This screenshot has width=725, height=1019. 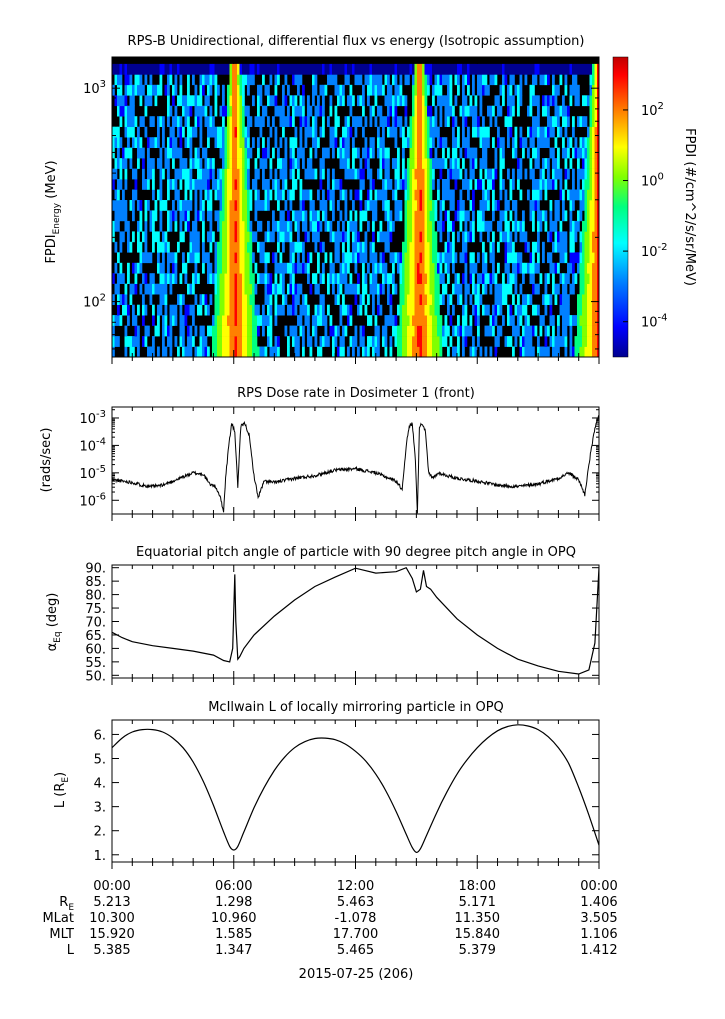 I want to click on mcilwain-l-x-ticks, so click(x=355, y=794).